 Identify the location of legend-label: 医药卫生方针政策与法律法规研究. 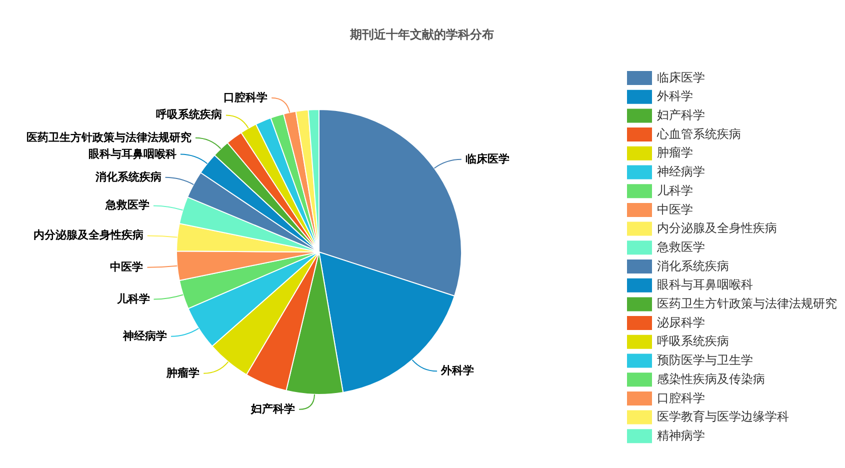
(747, 303).